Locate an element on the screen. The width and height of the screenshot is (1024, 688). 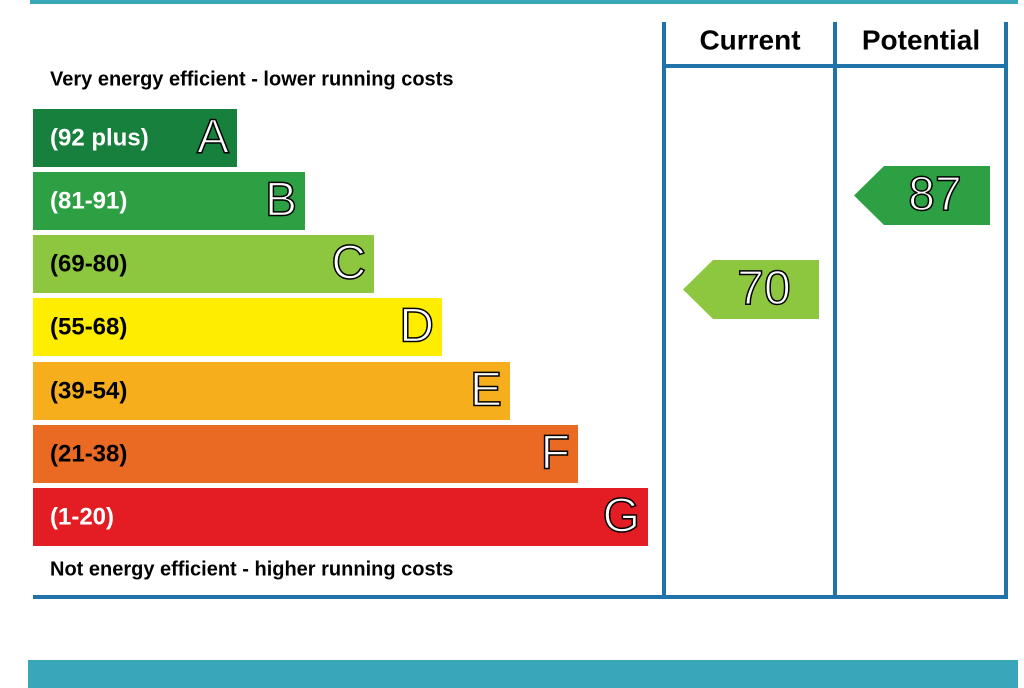
potential-arrow is located at coordinates (922, 195).